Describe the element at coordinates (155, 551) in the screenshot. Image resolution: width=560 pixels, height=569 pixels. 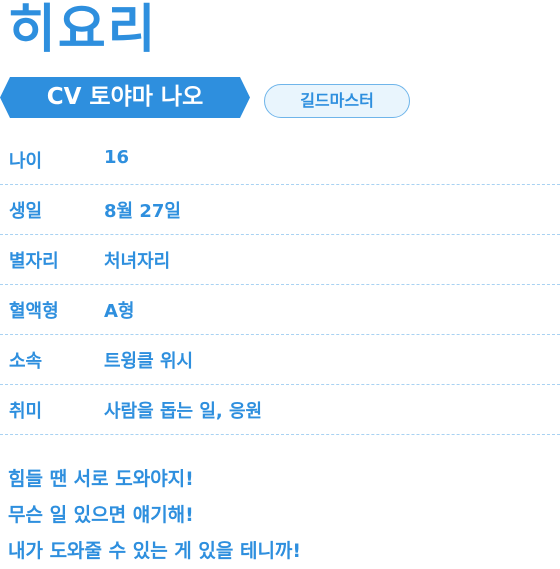
I see `quote-line: 내가 도와줄 수 있는 게 있을 테니까!` at that location.